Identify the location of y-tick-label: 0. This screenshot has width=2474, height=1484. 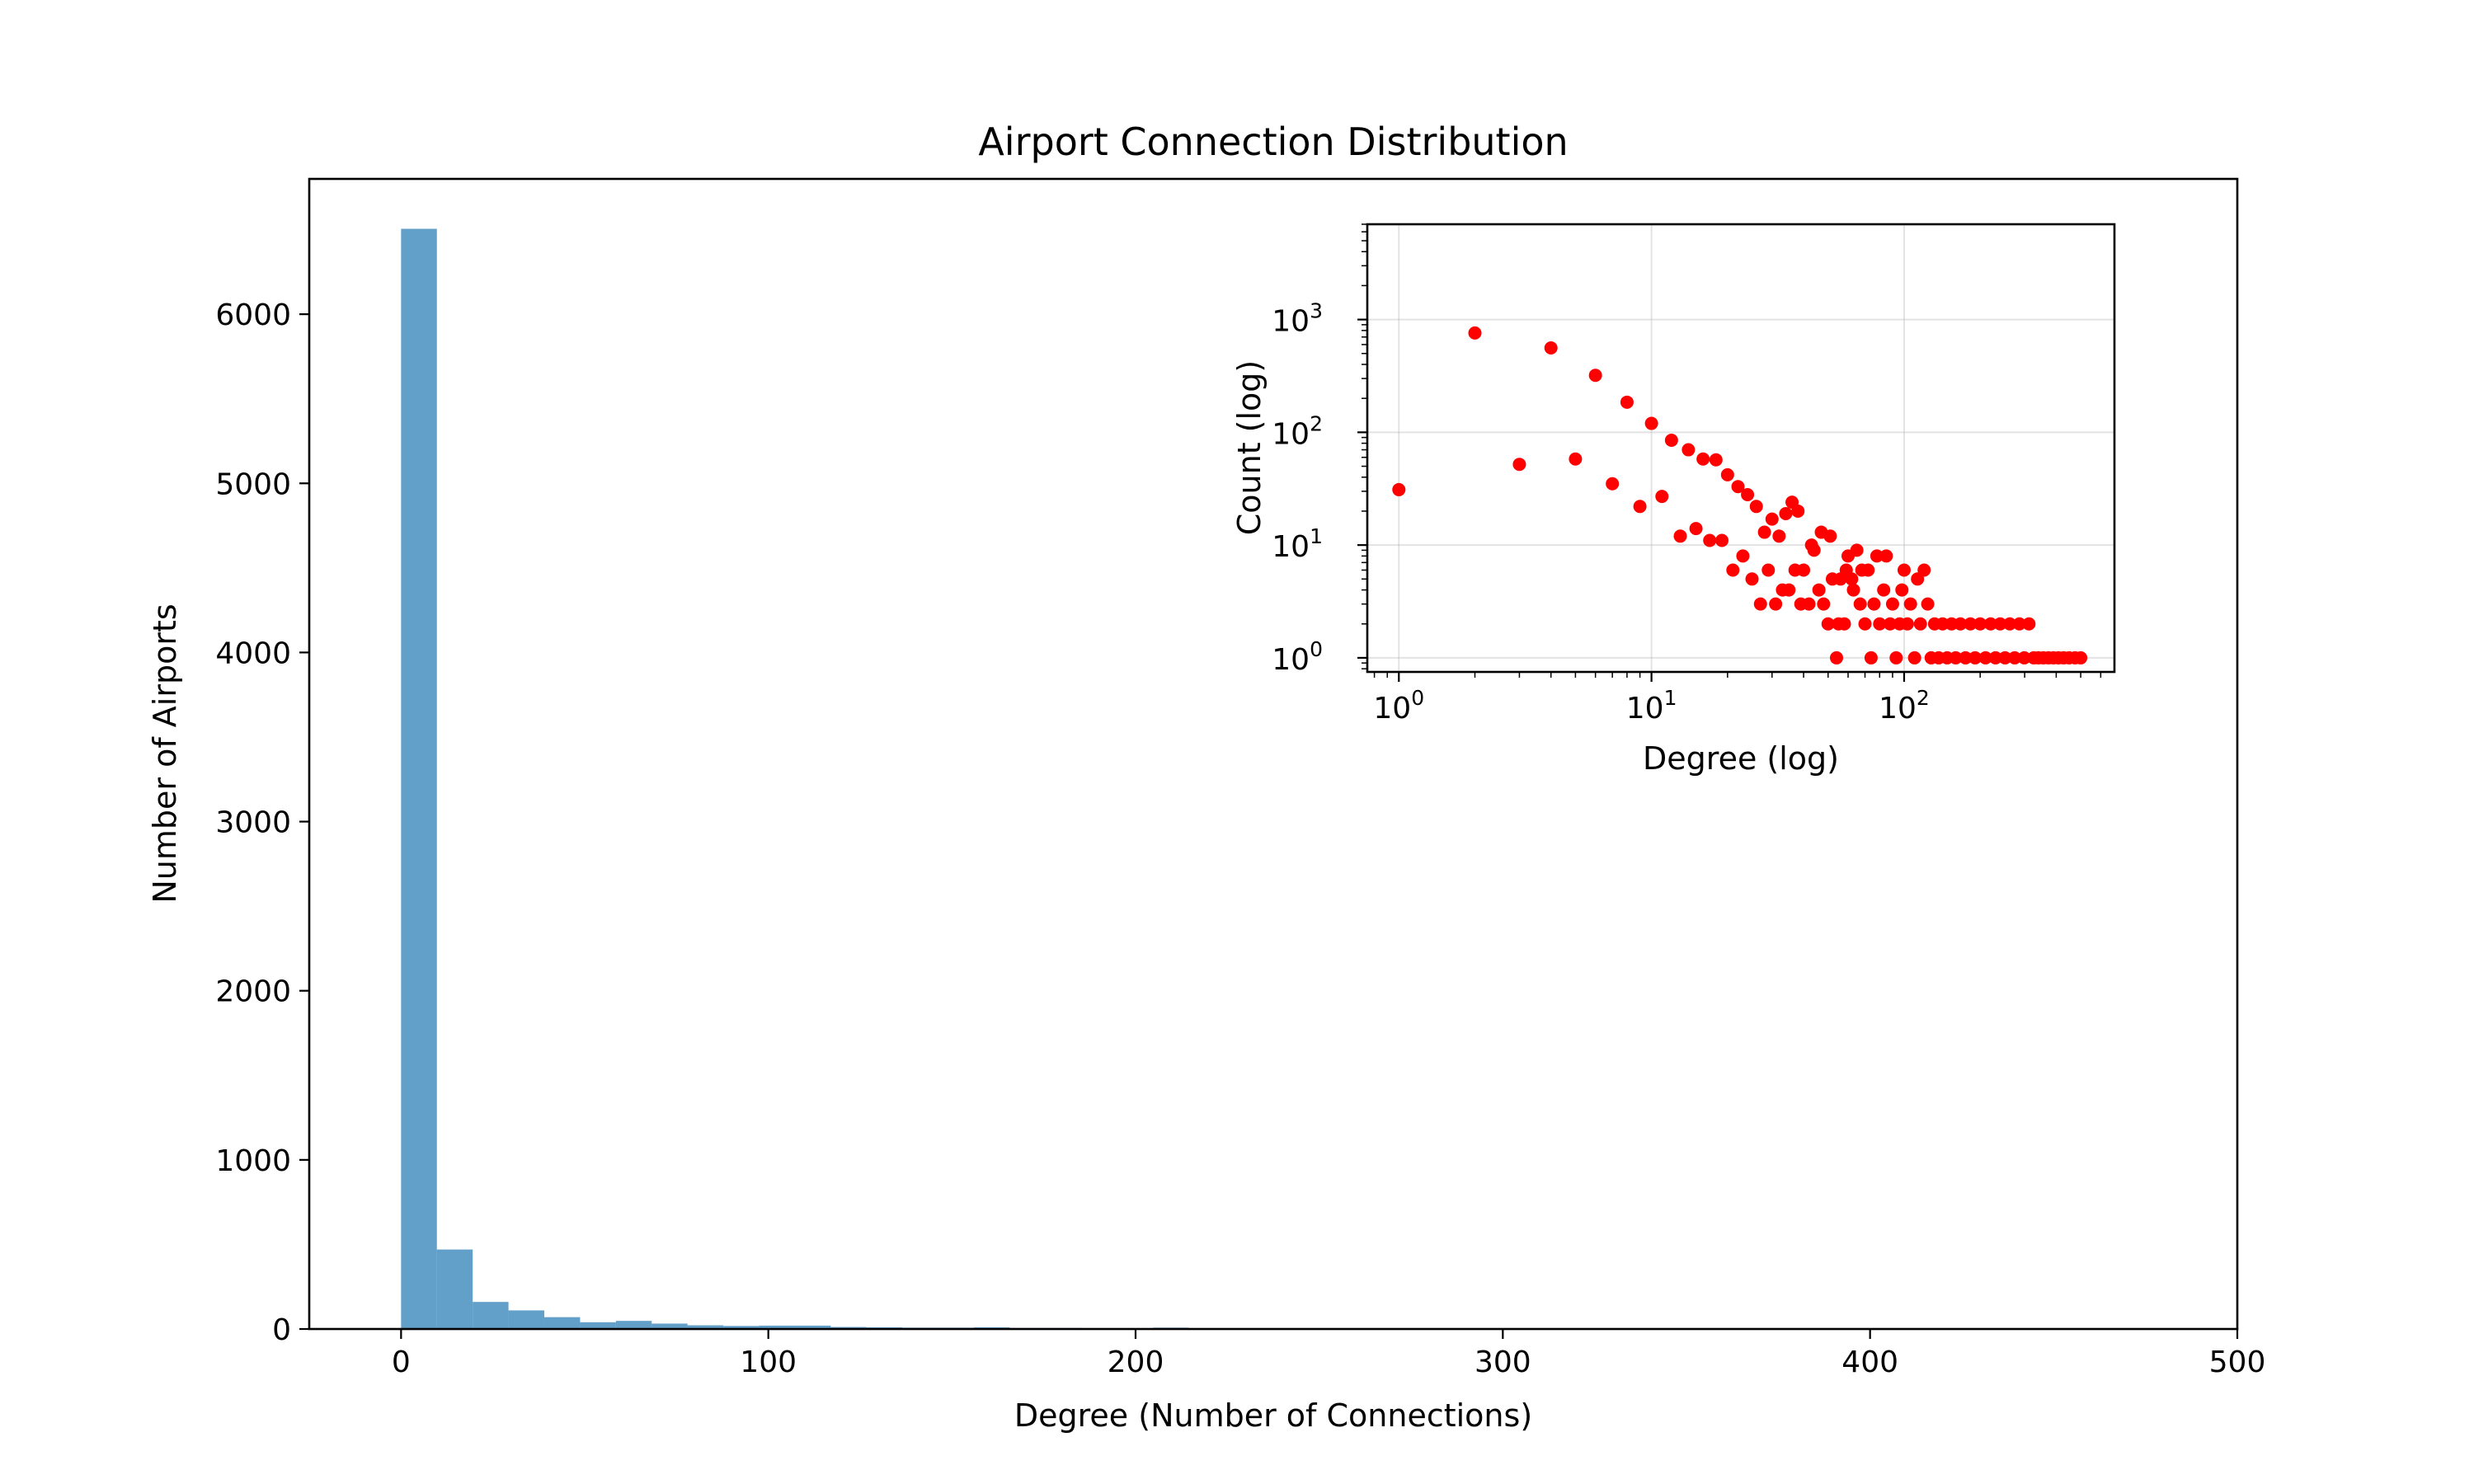
(281, 1330).